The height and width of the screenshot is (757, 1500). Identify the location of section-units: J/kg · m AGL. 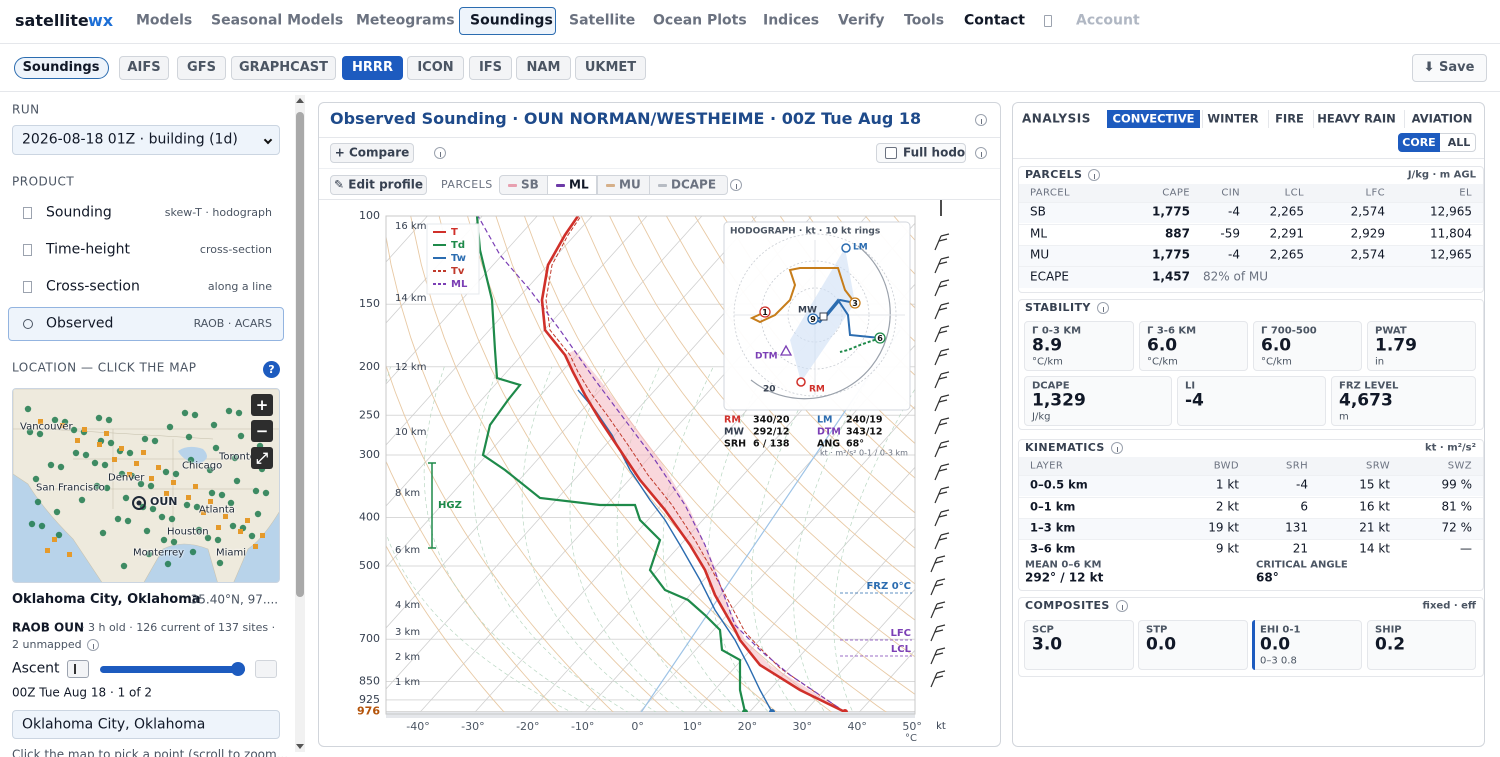
(1441, 175).